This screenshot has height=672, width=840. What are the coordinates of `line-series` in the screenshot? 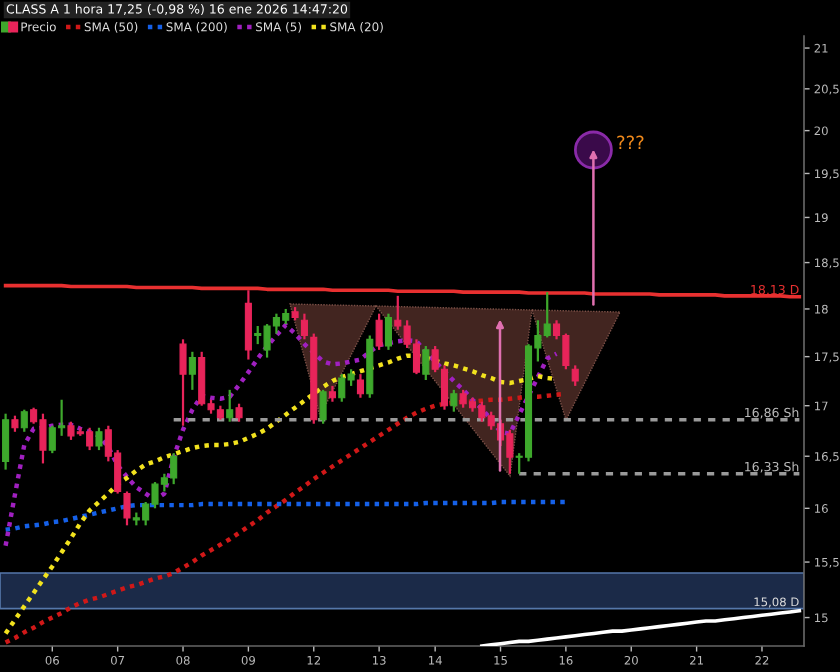 It's located at (641, 627).